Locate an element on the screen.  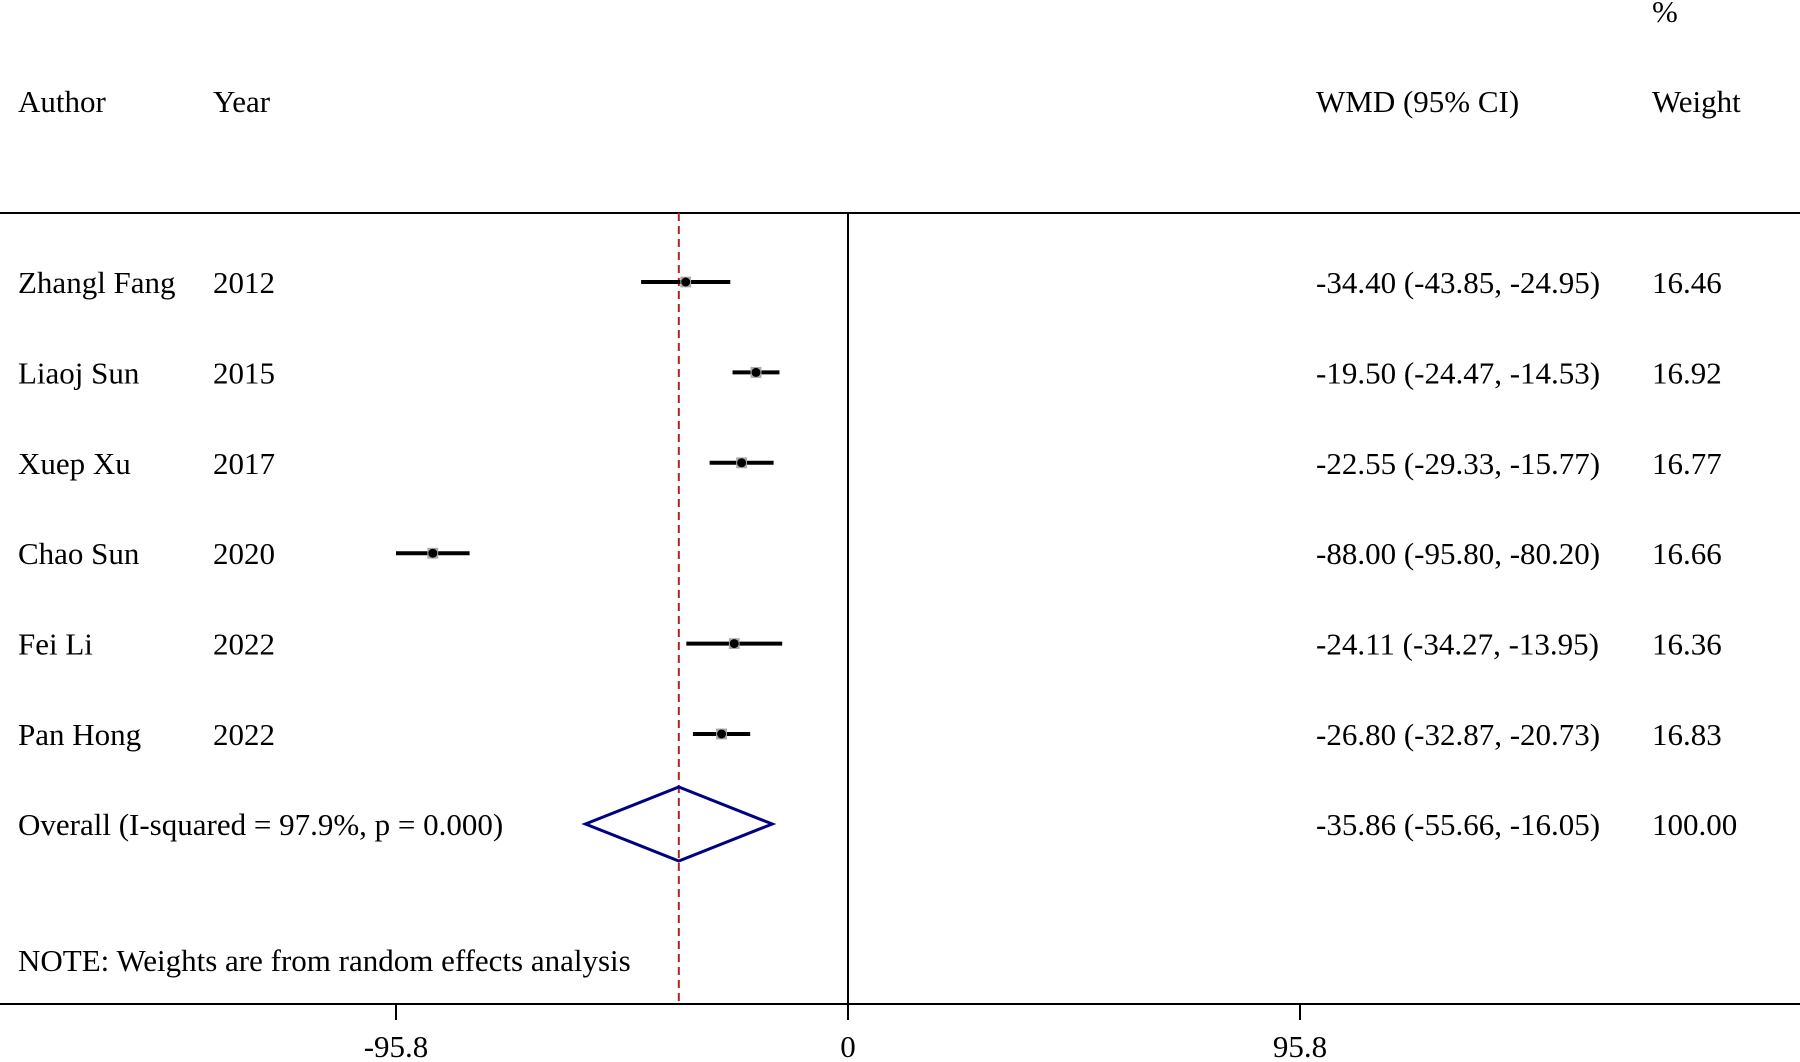
study-author: Xuep Xu is located at coordinates (74, 463).